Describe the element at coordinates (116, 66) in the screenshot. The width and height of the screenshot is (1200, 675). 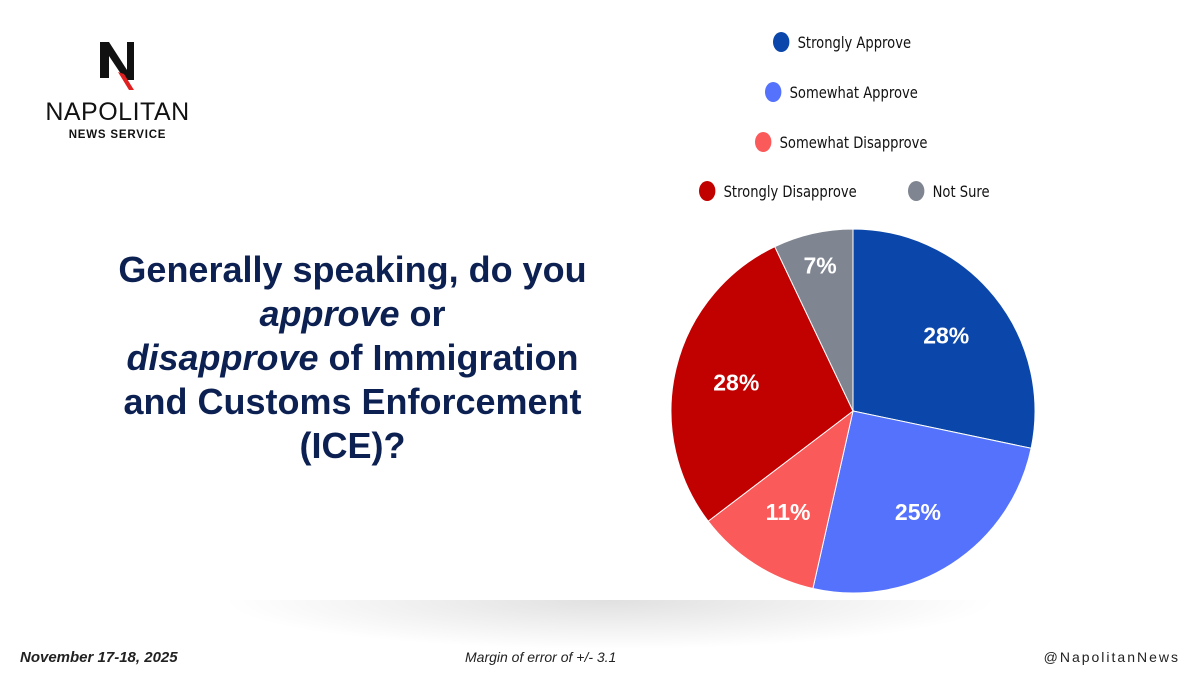
I see `napolitan-logo-icon` at that location.